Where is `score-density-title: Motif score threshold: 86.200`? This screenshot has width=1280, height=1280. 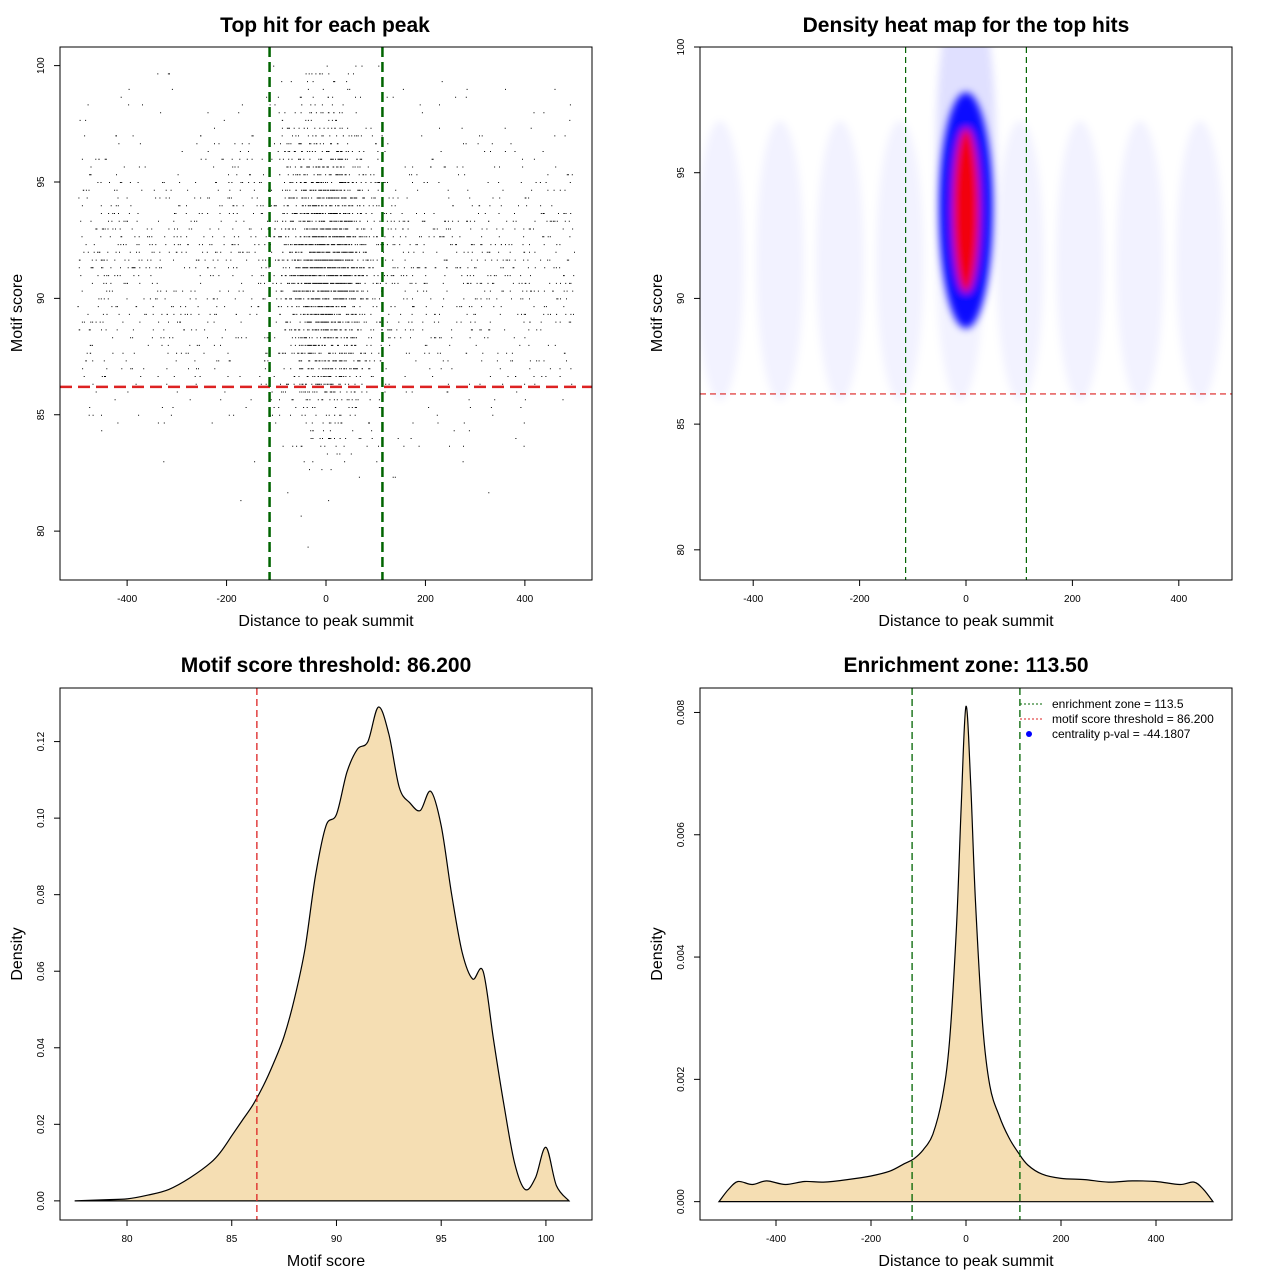 score-density-title: Motif score threshold: 86.200 is located at coordinates (326, 665).